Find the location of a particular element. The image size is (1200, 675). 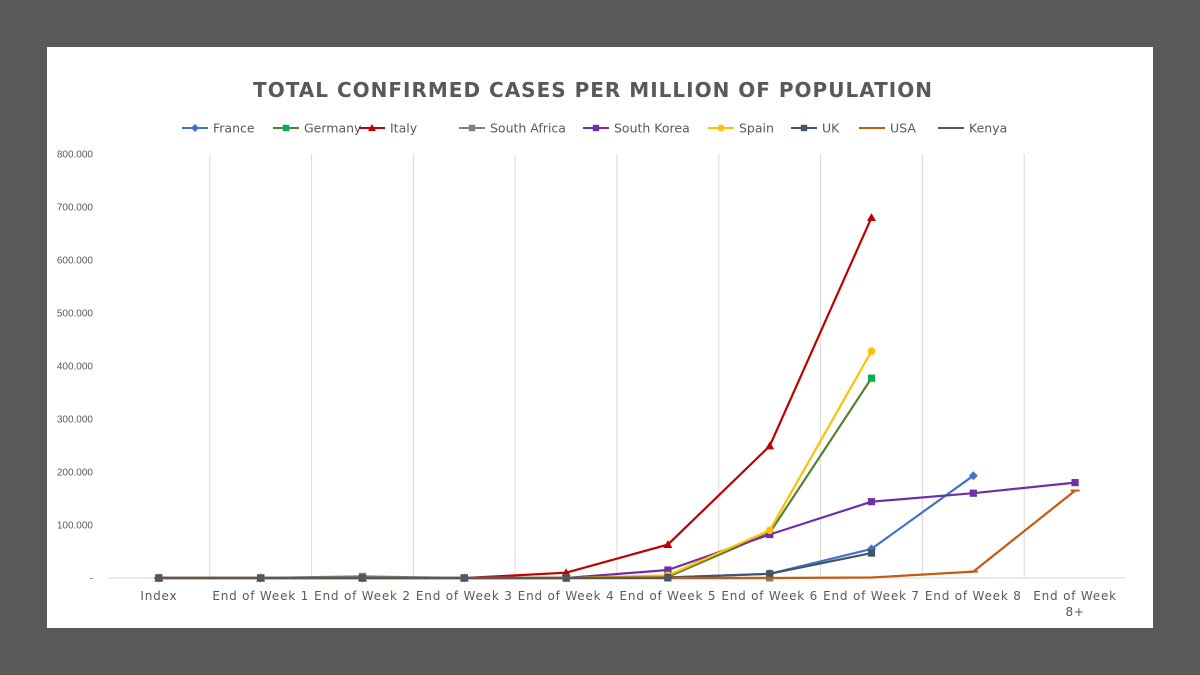

legend-item-germany: Germany is located at coordinates (317, 128).